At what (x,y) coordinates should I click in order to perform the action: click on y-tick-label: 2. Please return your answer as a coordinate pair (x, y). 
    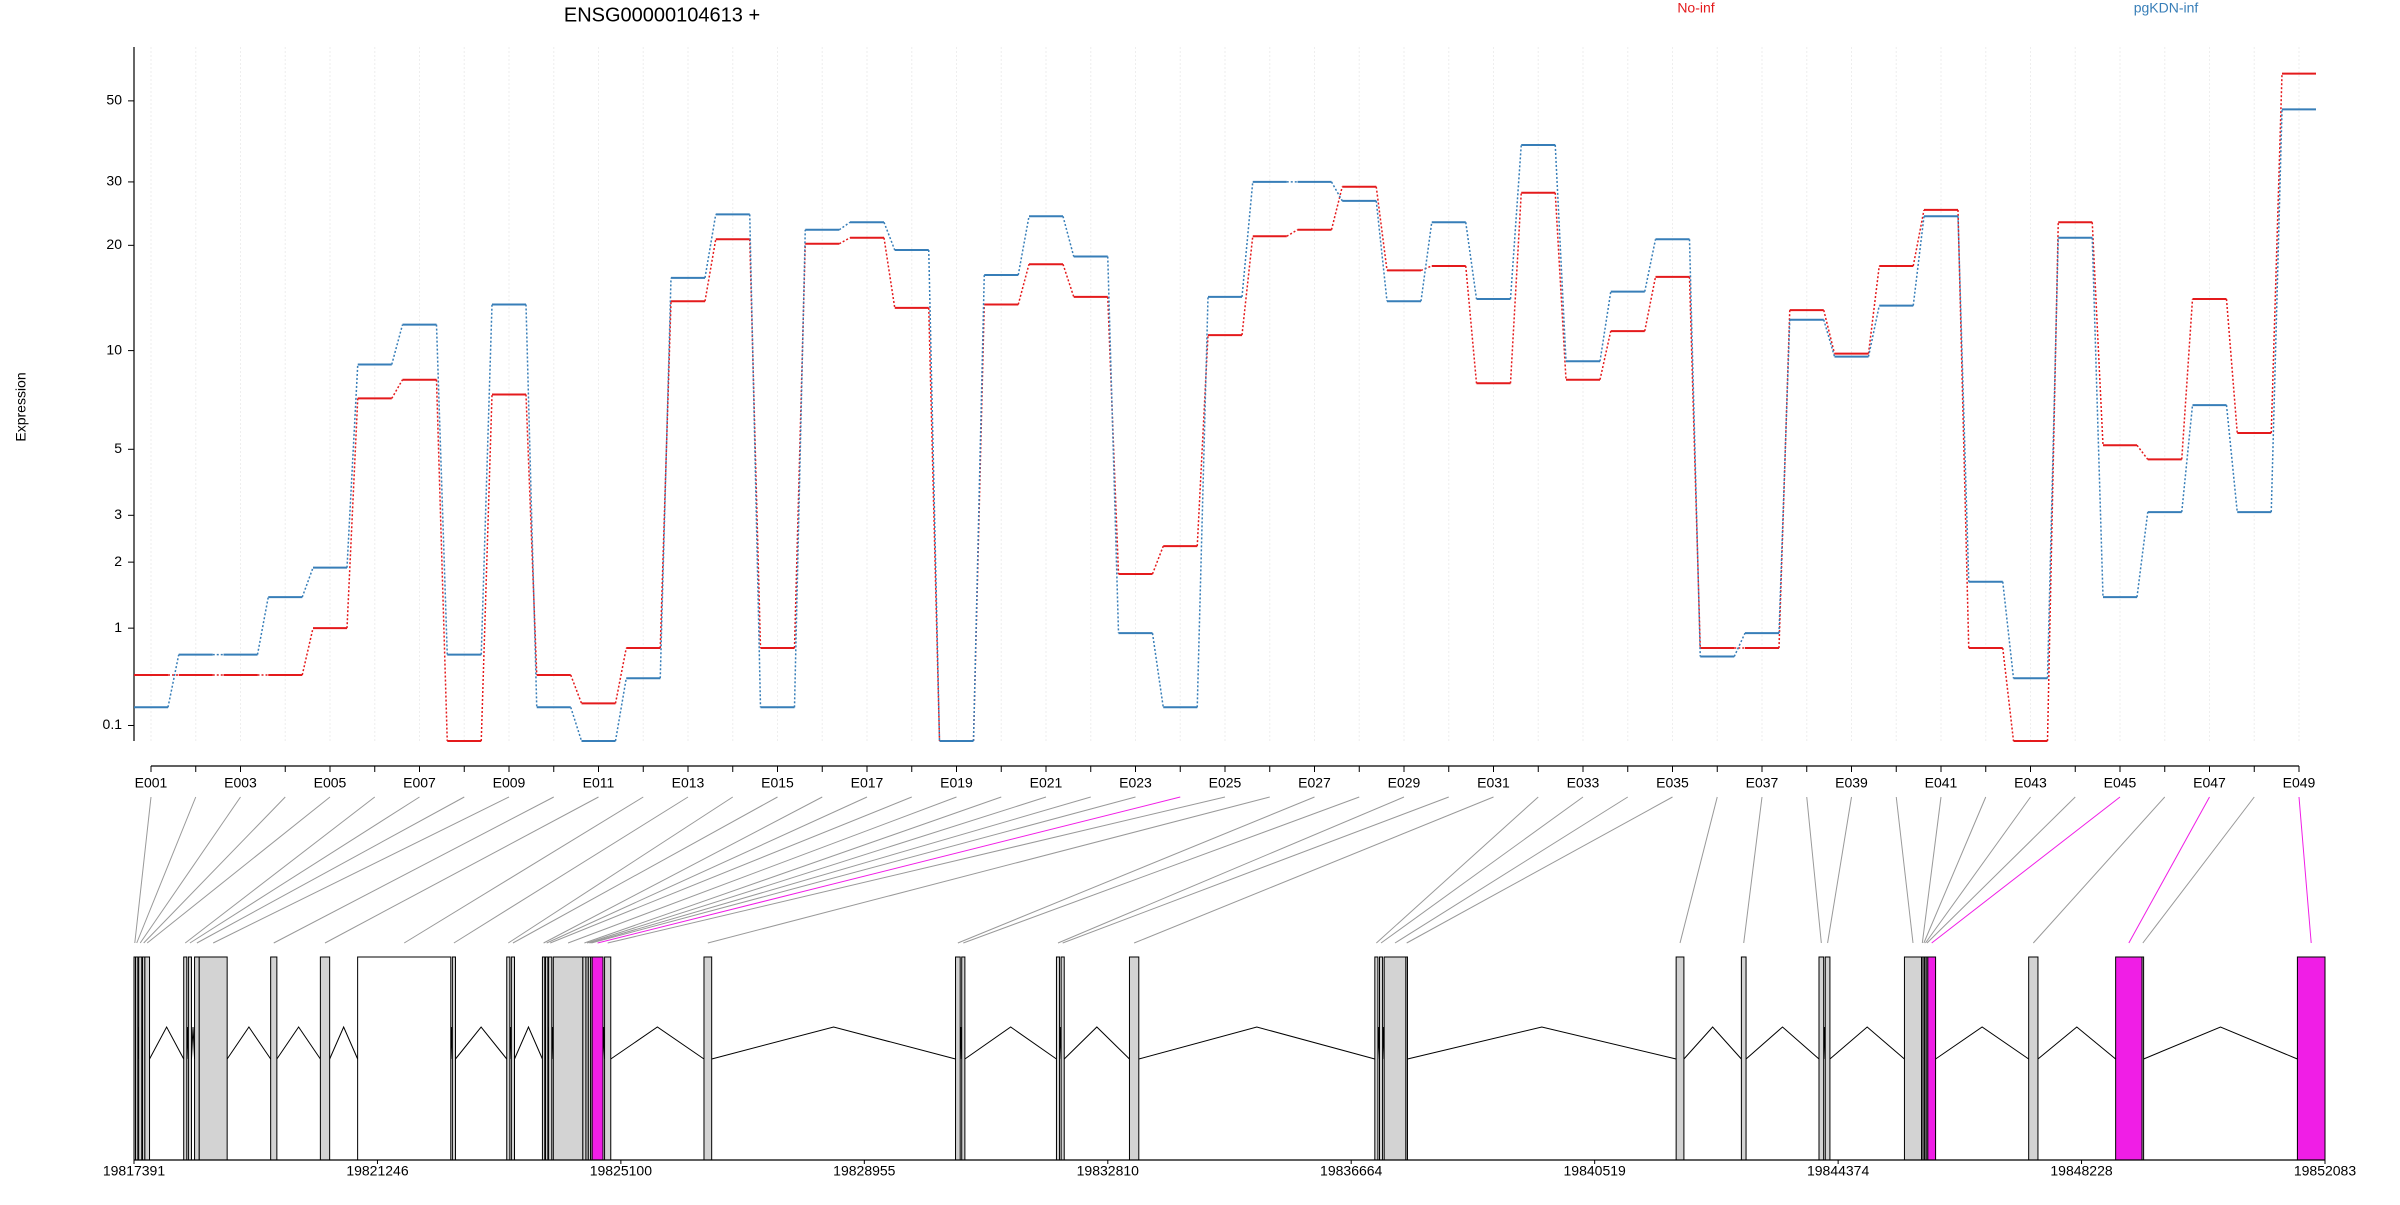
    Looking at the image, I should click on (118, 561).